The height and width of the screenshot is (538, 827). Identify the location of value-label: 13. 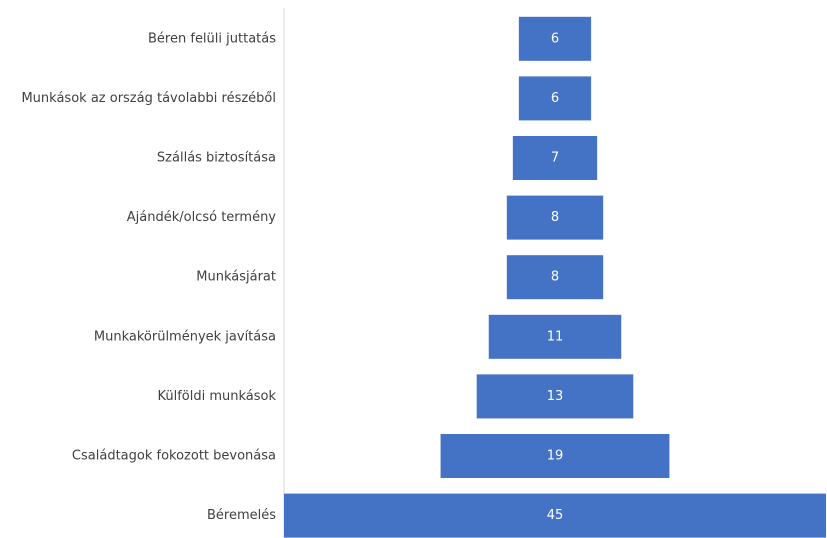
(555, 396).